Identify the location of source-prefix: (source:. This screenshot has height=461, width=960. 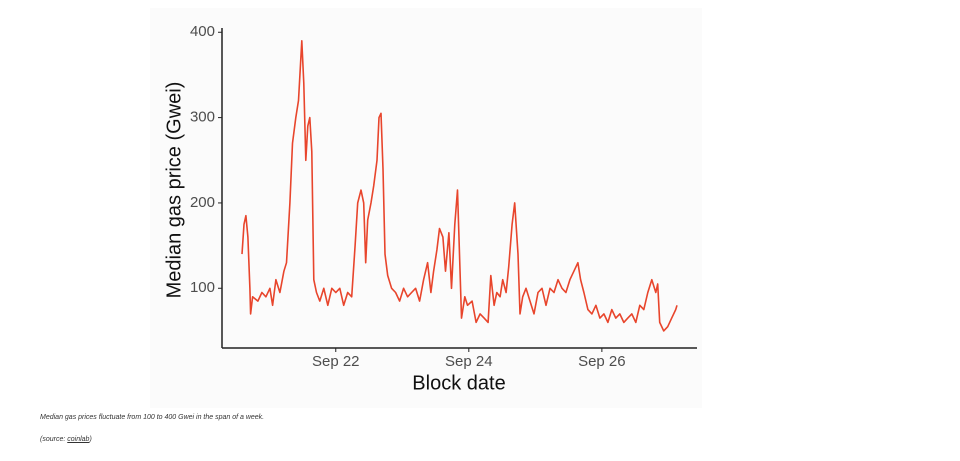
(53, 439).